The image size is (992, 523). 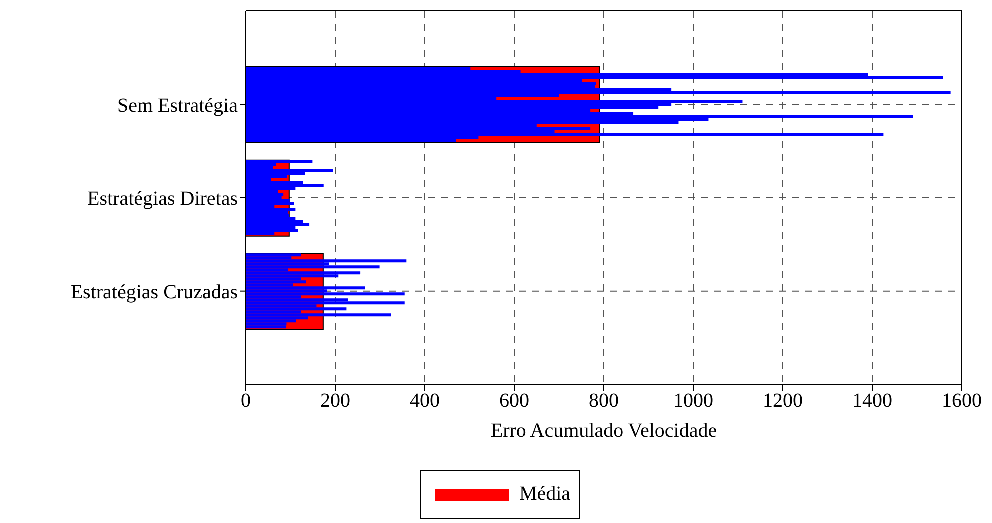 I want to click on x-tick-label: 200, so click(x=335, y=401).